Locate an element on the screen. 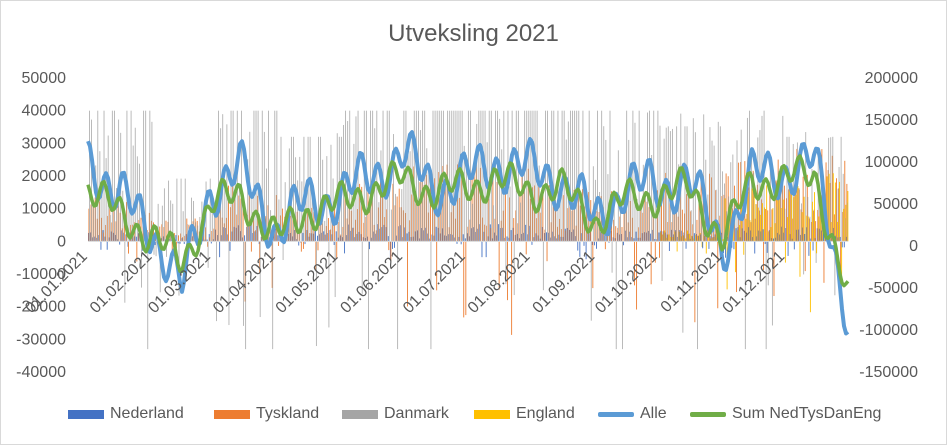 The height and width of the screenshot is (445, 947). y-left-tick-label: 10000 is located at coordinates (44, 209).